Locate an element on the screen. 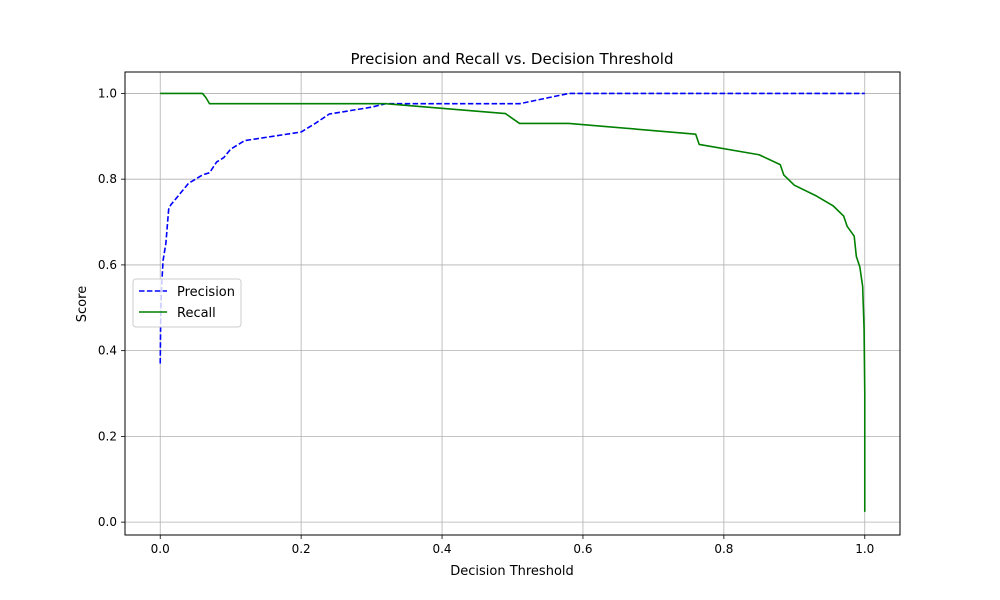  y-tick-label: 1.0 is located at coordinates (107, 93).